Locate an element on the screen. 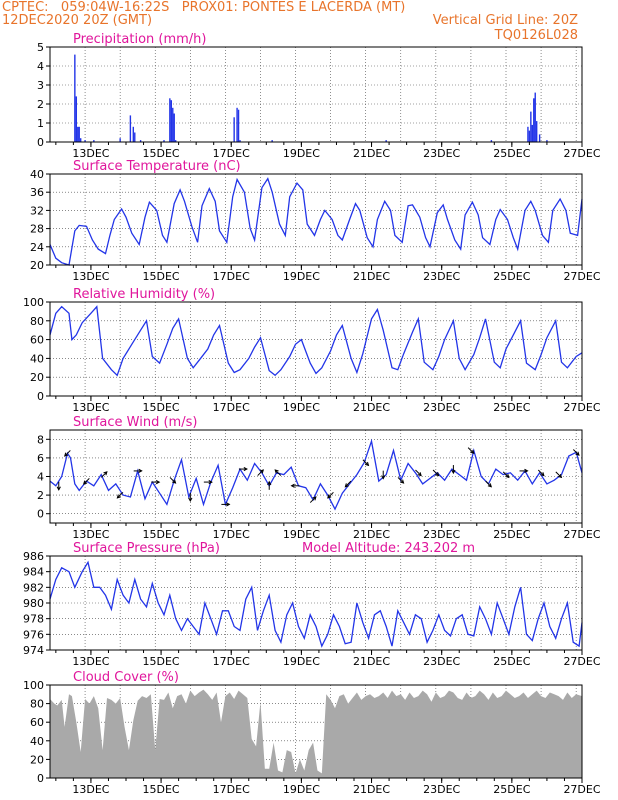 This screenshot has width=618, height=800. cloud-area is located at coordinates (316, 733).